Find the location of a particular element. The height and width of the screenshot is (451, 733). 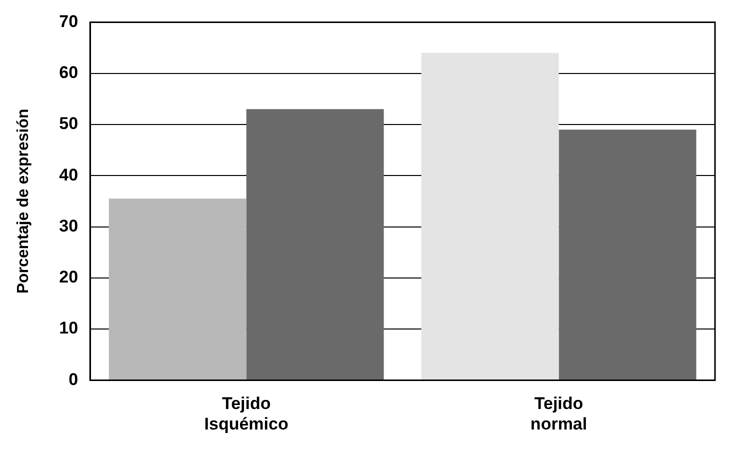

x-tick-label: Tejido Isquémico is located at coordinates (246, 414).